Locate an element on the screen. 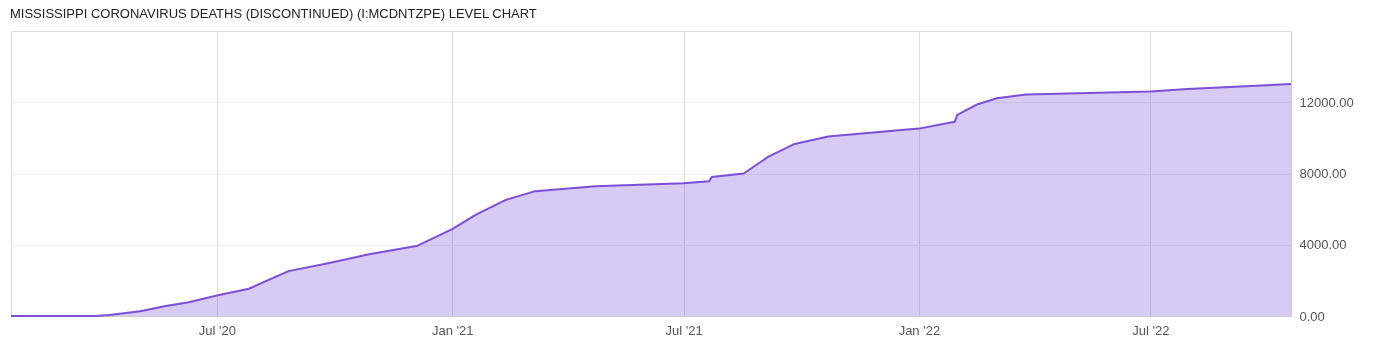 The height and width of the screenshot is (357, 1400). x-tick-label: Jul '21 is located at coordinates (684, 330).